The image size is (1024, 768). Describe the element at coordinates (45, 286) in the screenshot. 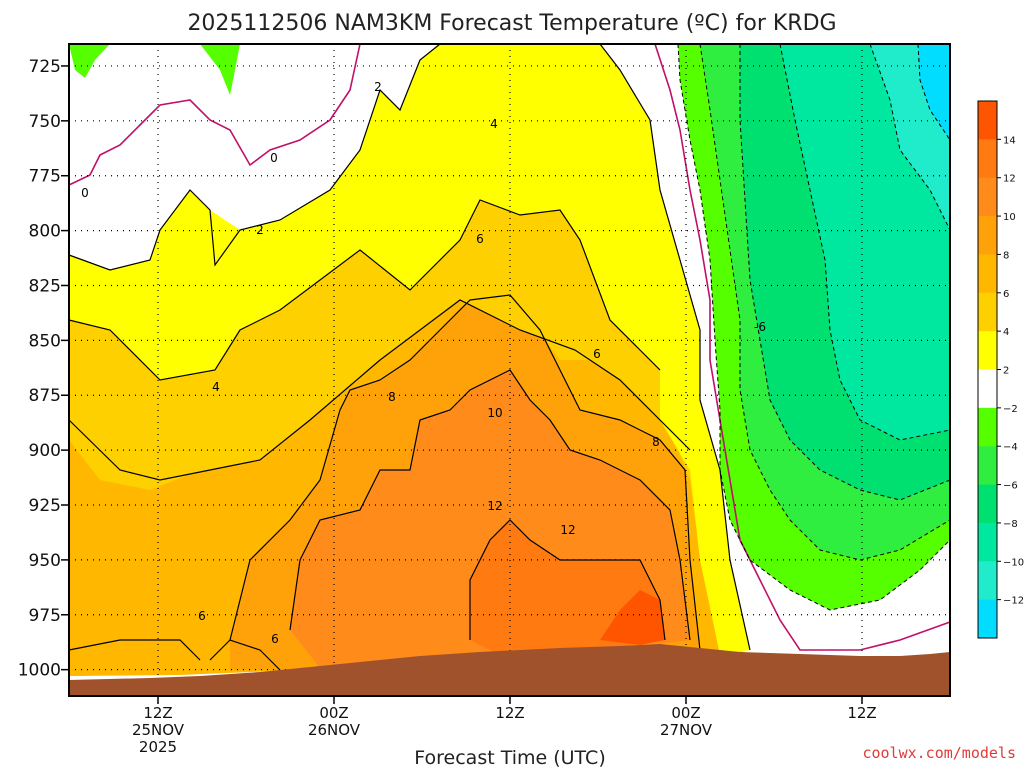

I see `y-tick-label: 825` at that location.